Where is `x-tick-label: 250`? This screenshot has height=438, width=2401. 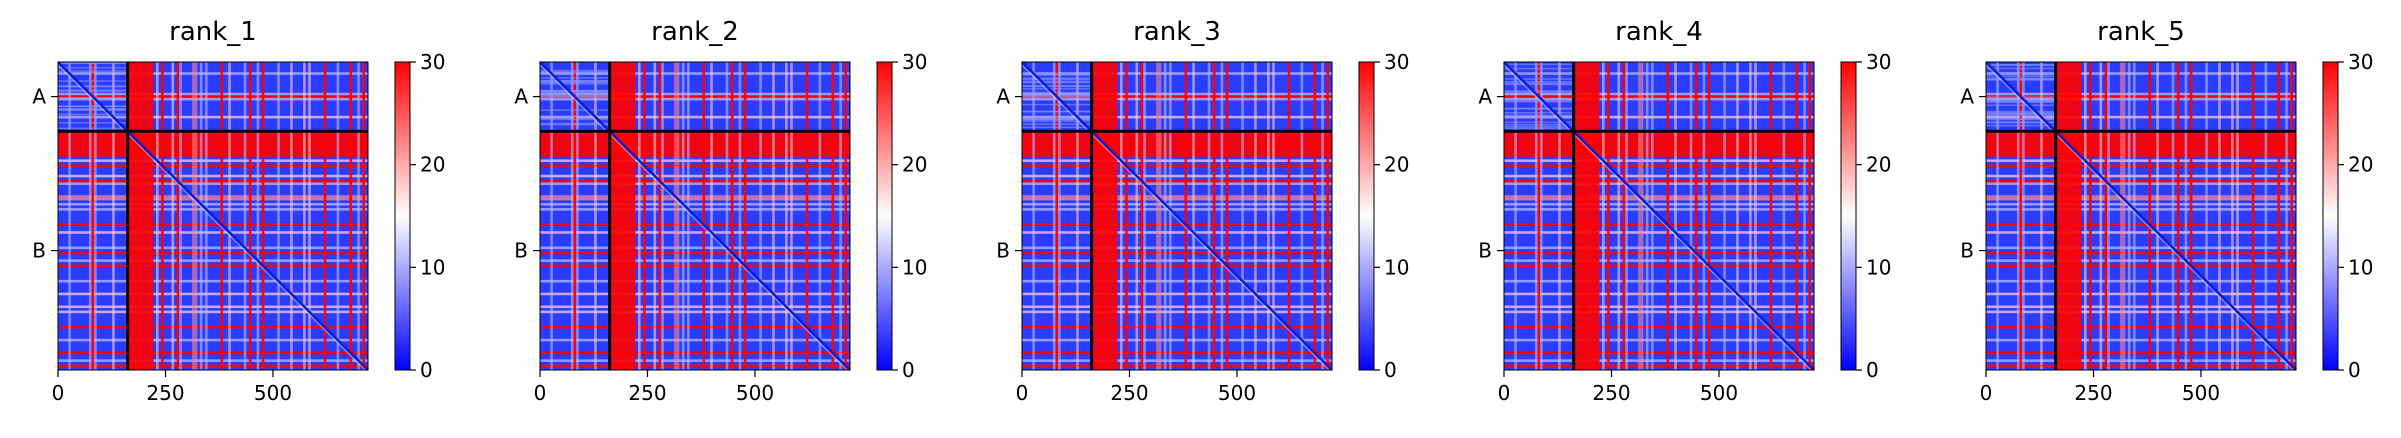
x-tick-label: 250 is located at coordinates (647, 393).